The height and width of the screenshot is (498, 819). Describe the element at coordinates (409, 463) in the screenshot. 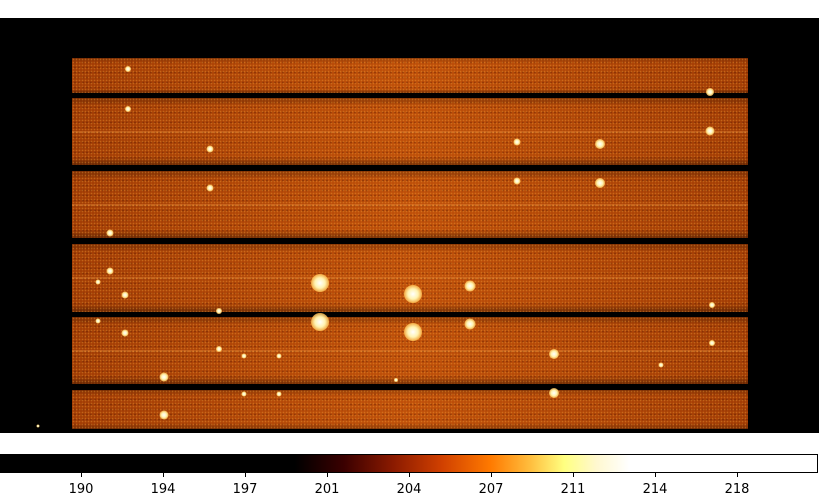

I see `colorbar` at that location.